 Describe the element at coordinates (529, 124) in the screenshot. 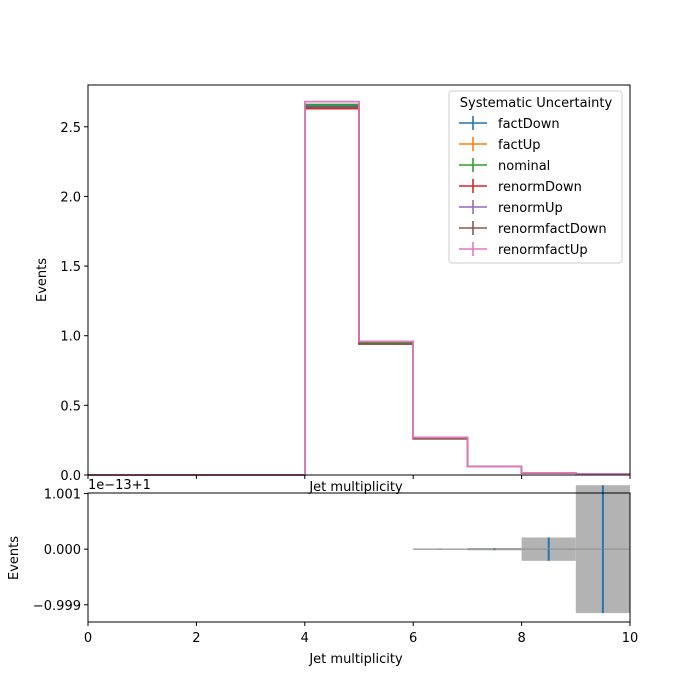

I see `legend-label-factDown: factDown` at that location.